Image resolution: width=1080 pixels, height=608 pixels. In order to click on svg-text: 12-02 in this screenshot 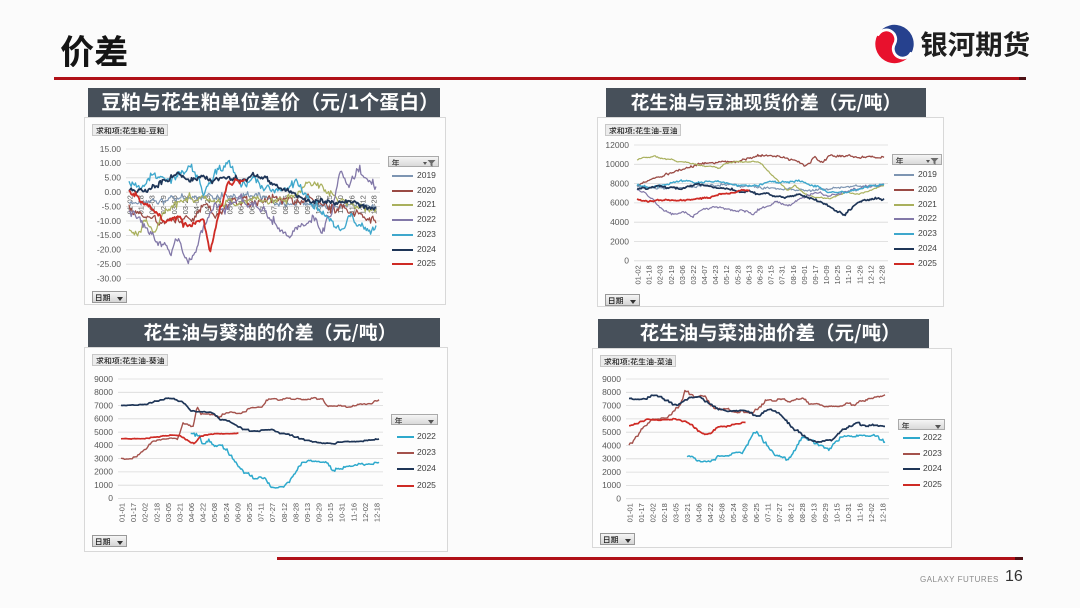, I will do `click(871, 512)`.